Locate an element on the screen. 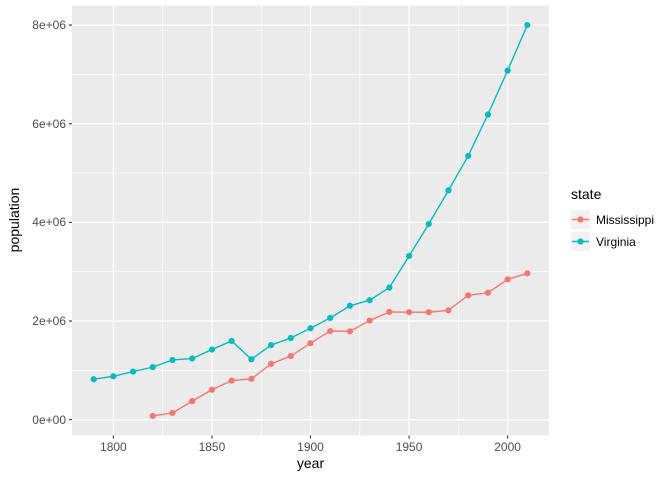  x-tick-label: 1900 is located at coordinates (310, 447).